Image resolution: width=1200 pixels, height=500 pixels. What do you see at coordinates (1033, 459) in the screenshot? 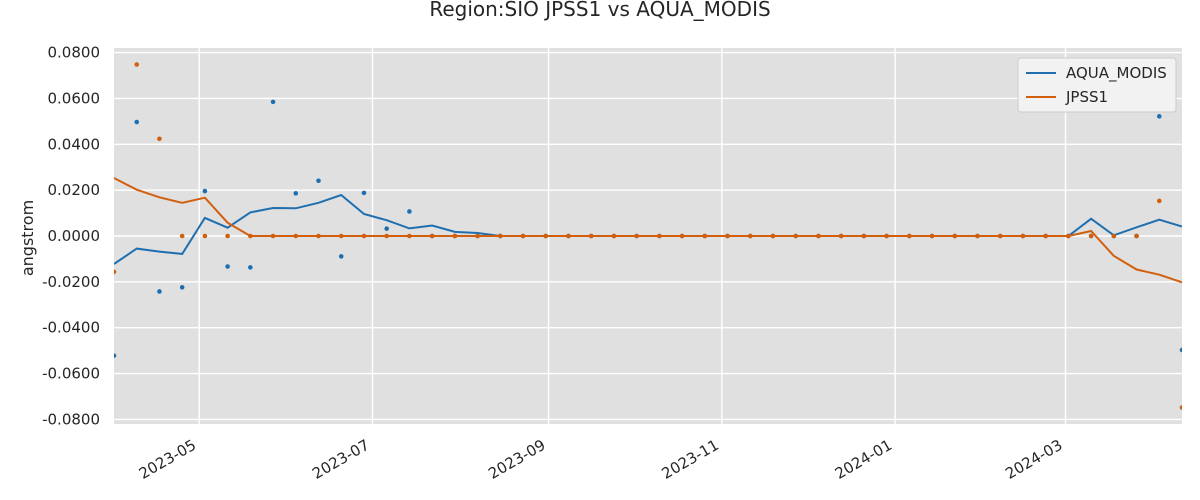
I see `x-tick-label: 2024-03` at bounding box center [1033, 459].